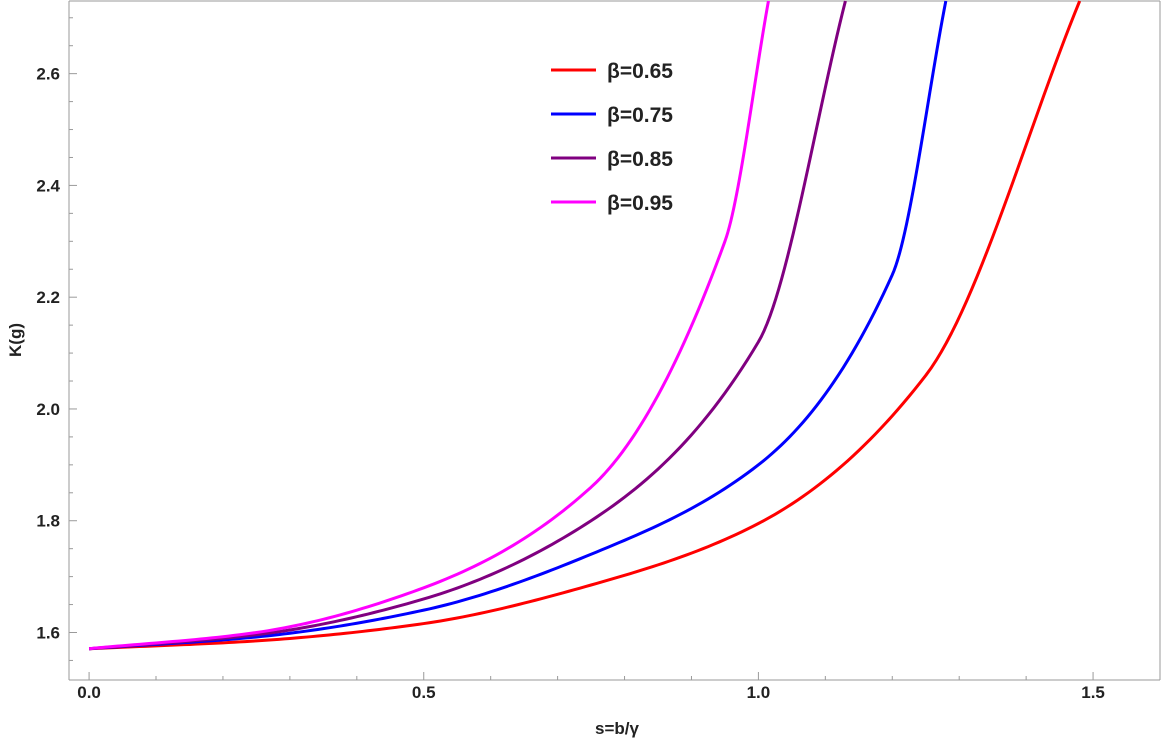  I want to click on y-axis-ticks: 1.6 1.8 2.0 2.2 2.4 2.6, so click(56, 339).